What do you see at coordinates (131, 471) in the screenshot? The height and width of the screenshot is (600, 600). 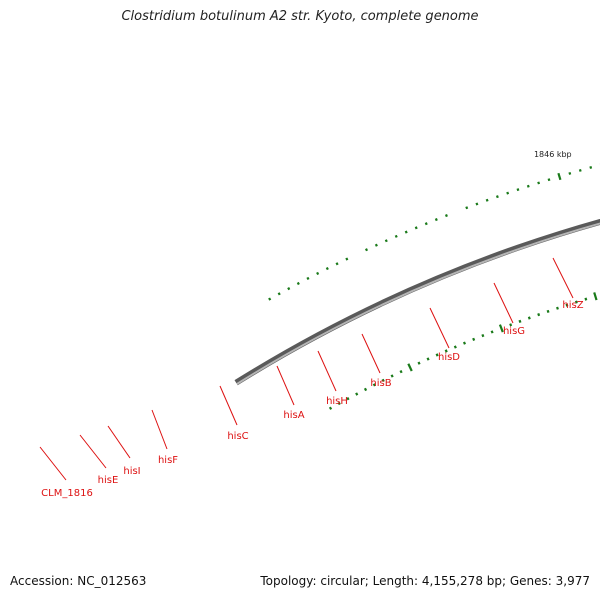 I see `gene-label: hisI` at bounding box center [131, 471].